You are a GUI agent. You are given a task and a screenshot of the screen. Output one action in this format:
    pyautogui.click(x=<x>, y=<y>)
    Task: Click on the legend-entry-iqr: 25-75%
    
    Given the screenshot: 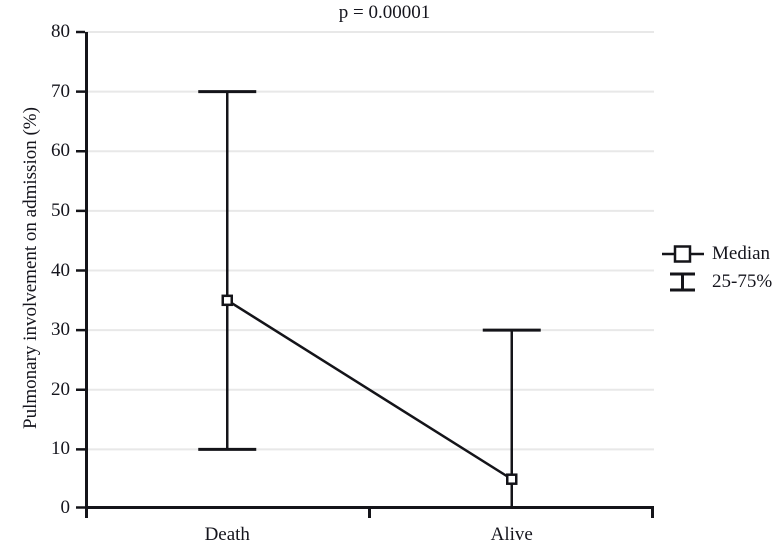 What is the action you would take?
    pyautogui.click(x=717, y=282)
    